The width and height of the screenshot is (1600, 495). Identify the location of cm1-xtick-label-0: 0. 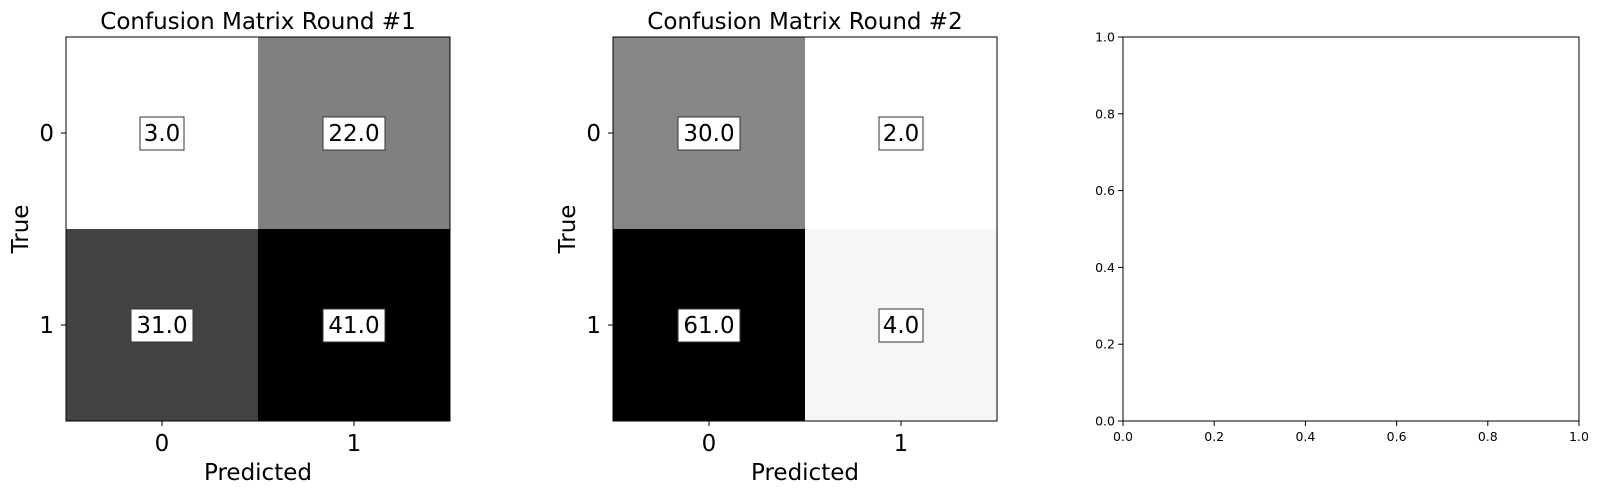
(162, 444).